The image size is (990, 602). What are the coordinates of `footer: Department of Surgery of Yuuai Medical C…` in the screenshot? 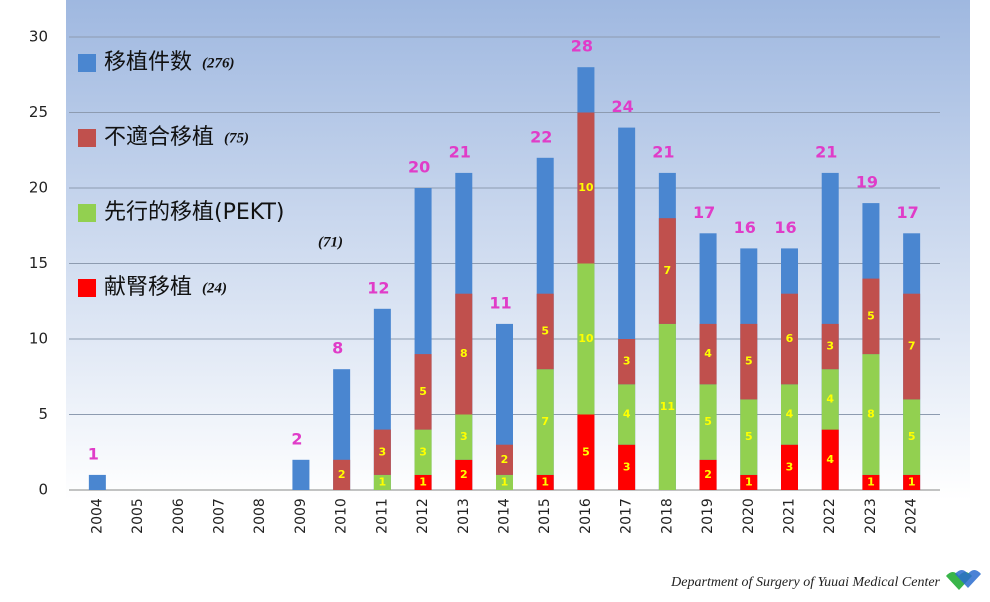 It's located at (805, 582).